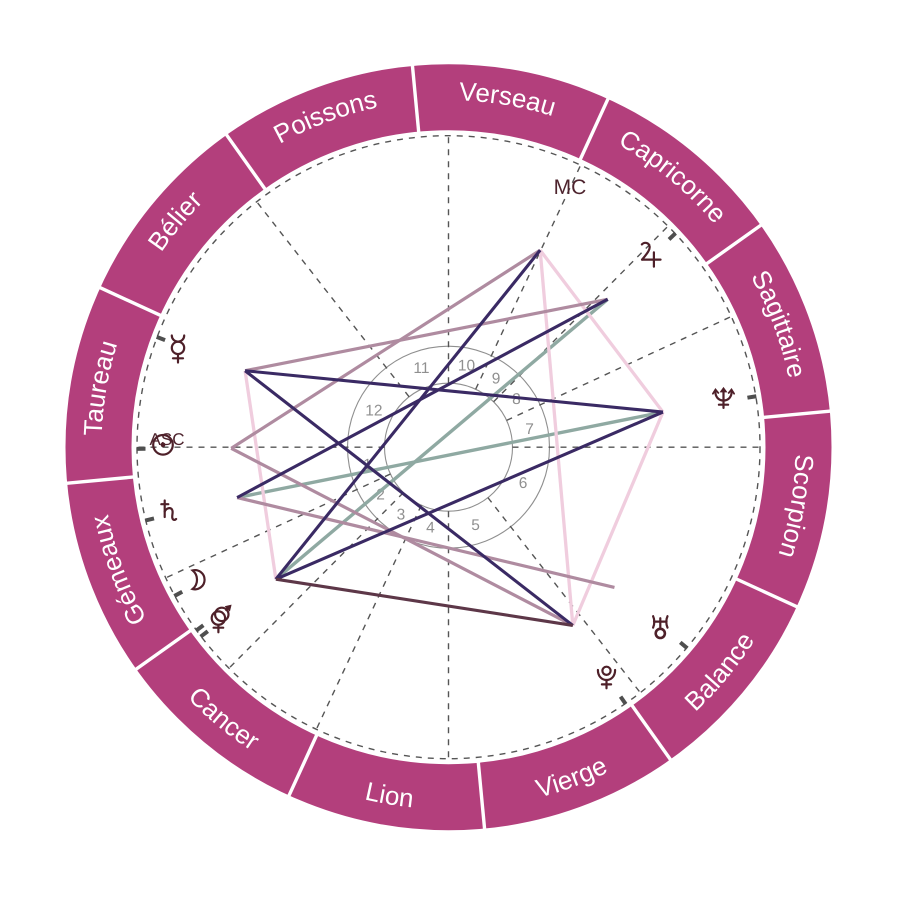  Describe the element at coordinates (167, 439) in the screenshot. I see `svg-text: ASC` at that location.